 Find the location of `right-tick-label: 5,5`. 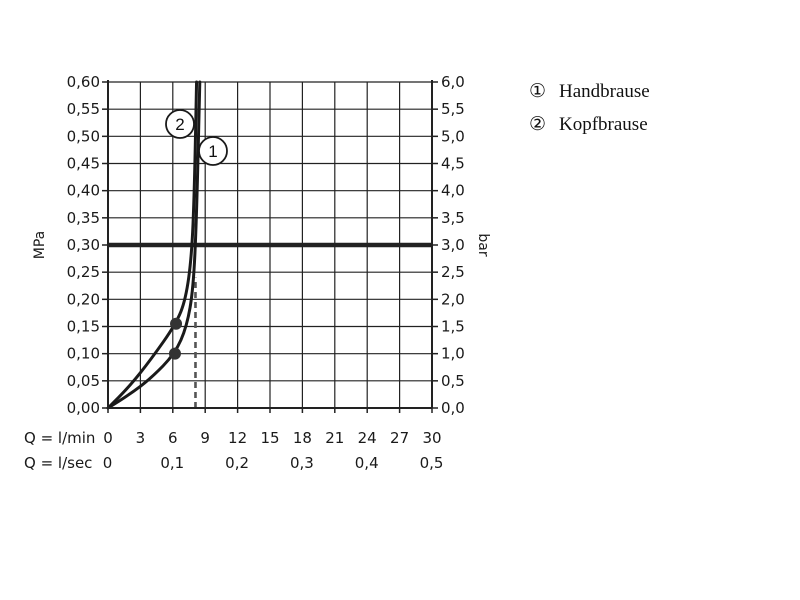

right-tick-label: 5,5 is located at coordinates (453, 109).